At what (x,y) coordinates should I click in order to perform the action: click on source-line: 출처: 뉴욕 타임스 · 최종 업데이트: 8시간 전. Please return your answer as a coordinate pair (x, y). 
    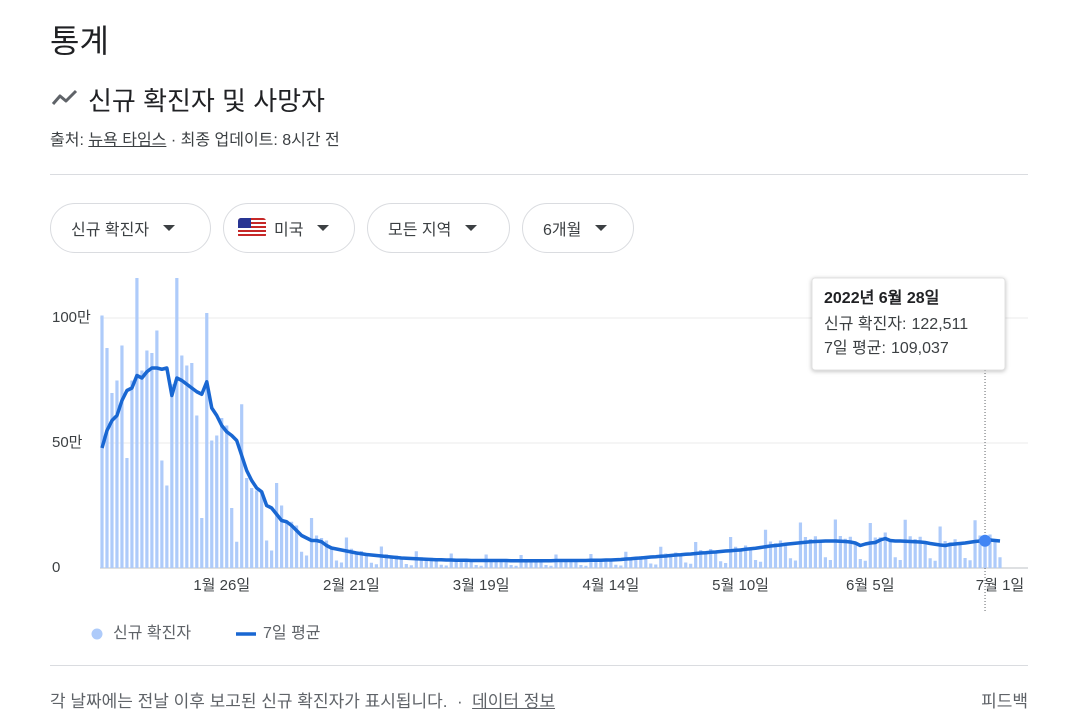
    Looking at the image, I should click on (195, 138).